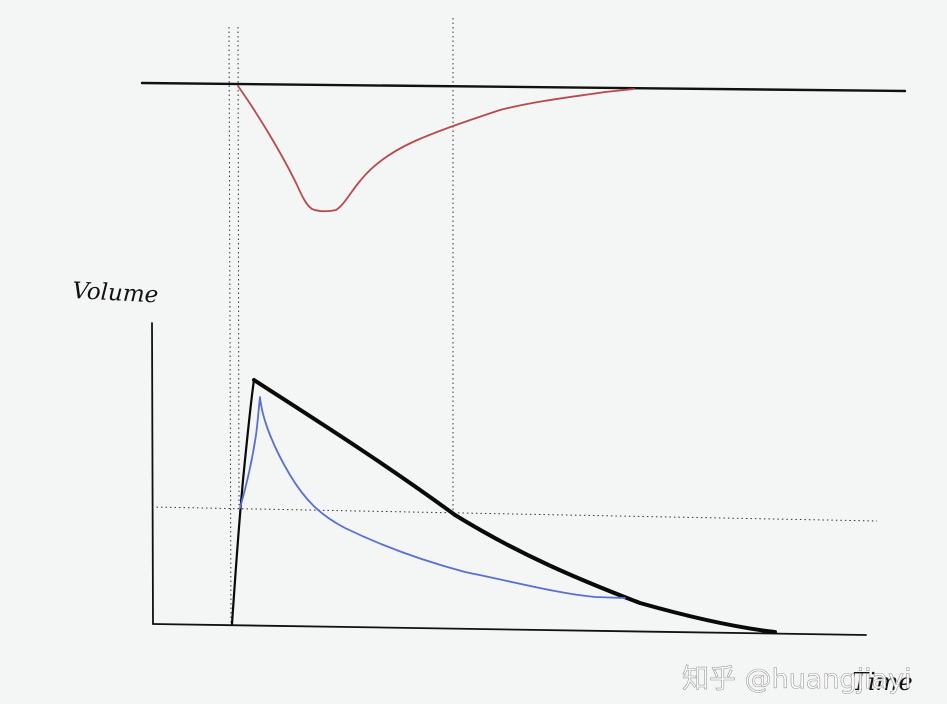  Describe the element at coordinates (514, 514) in the screenshot. I see `guide-horizontal` at that location.